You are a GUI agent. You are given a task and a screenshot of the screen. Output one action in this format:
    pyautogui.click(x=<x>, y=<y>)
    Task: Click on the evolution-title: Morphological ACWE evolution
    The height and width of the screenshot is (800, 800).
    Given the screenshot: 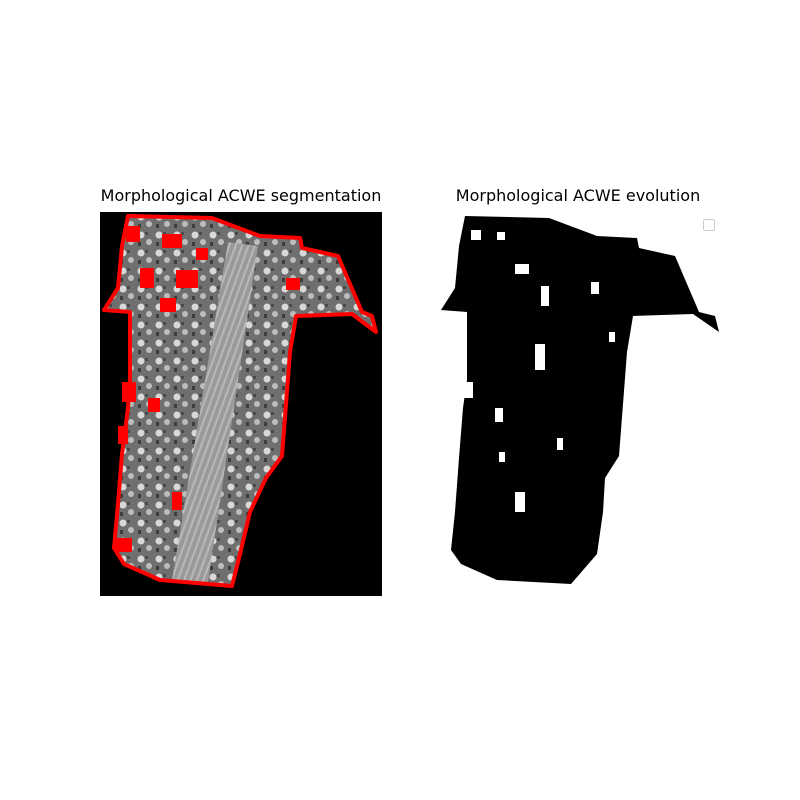 What is the action you would take?
    pyautogui.click(x=578, y=195)
    